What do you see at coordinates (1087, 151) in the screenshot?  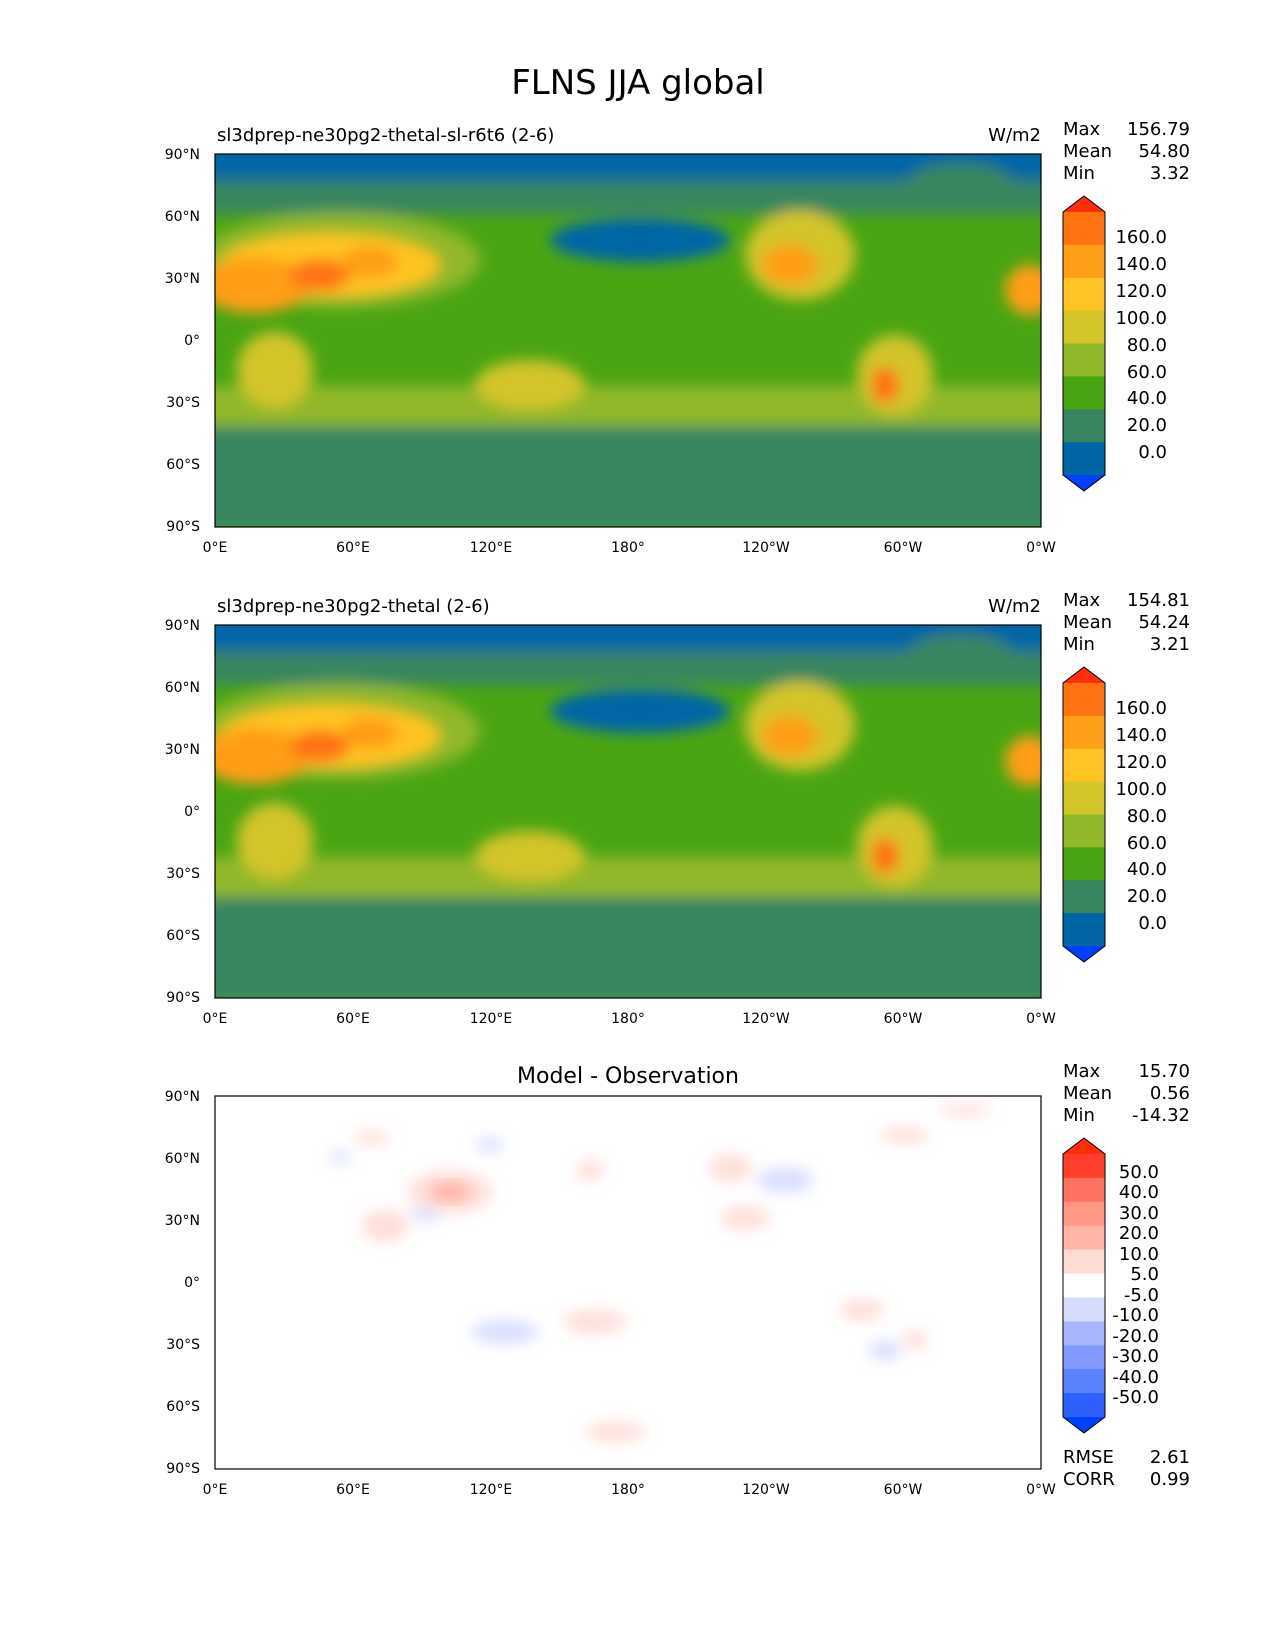 I see `panel-1-mean-label: Mean` at bounding box center [1087, 151].